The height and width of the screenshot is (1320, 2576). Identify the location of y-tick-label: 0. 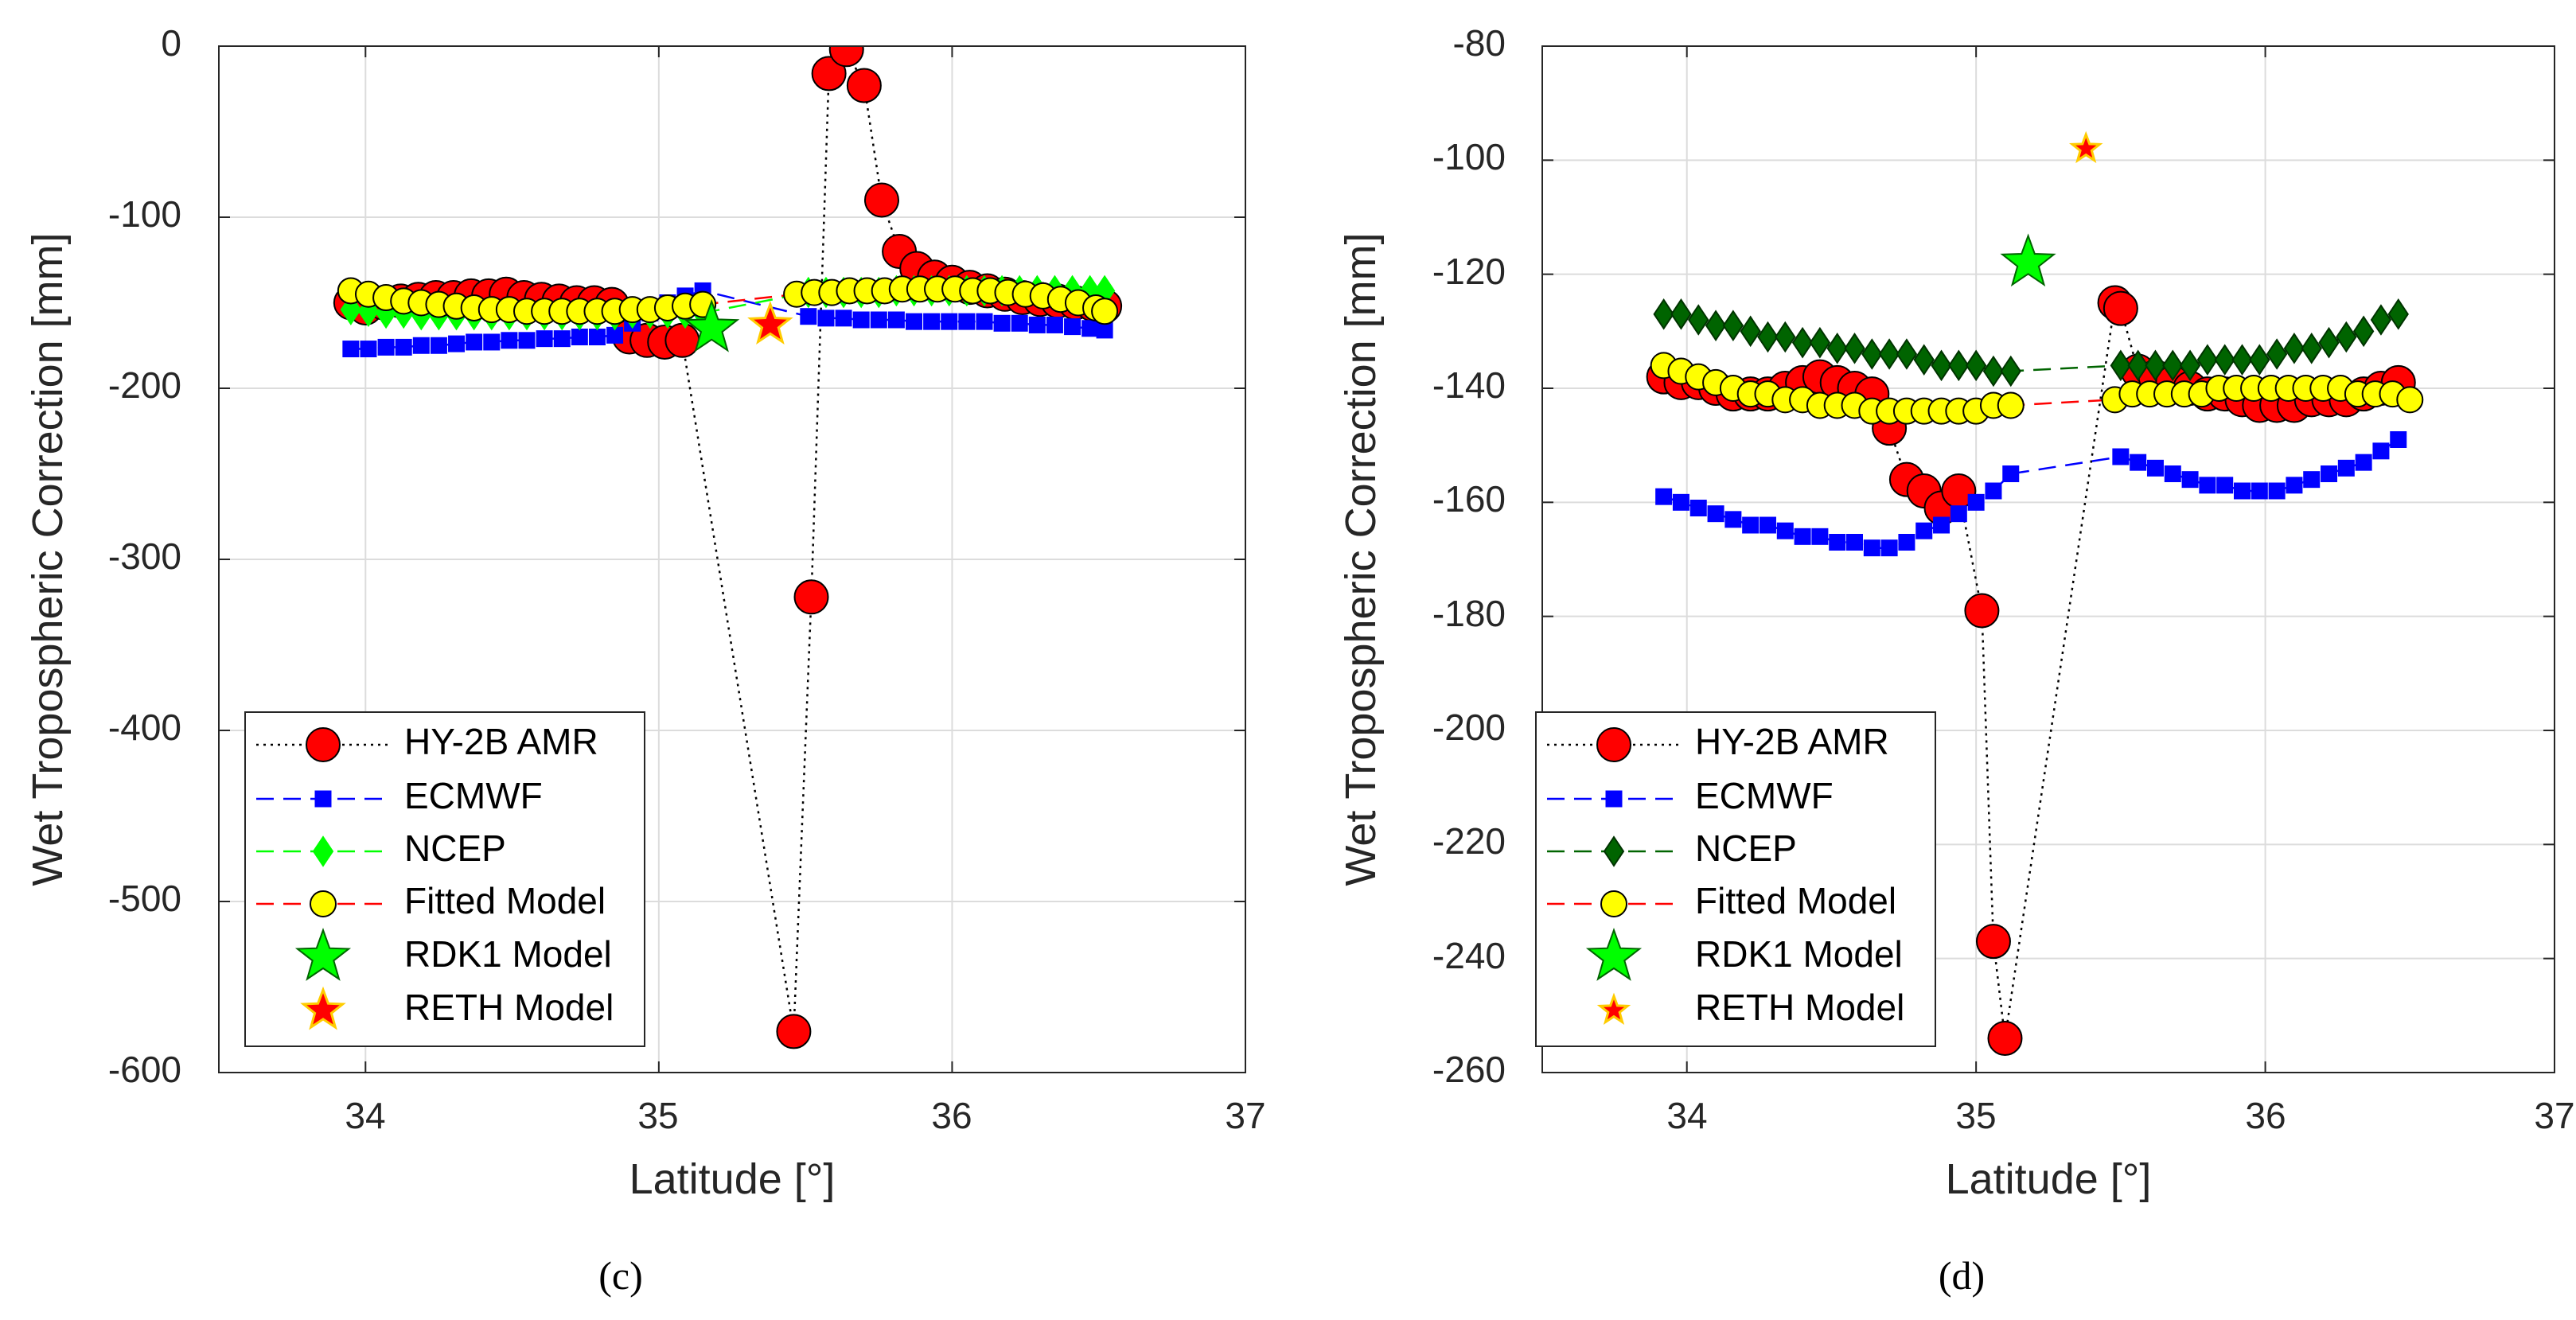
(171, 43).